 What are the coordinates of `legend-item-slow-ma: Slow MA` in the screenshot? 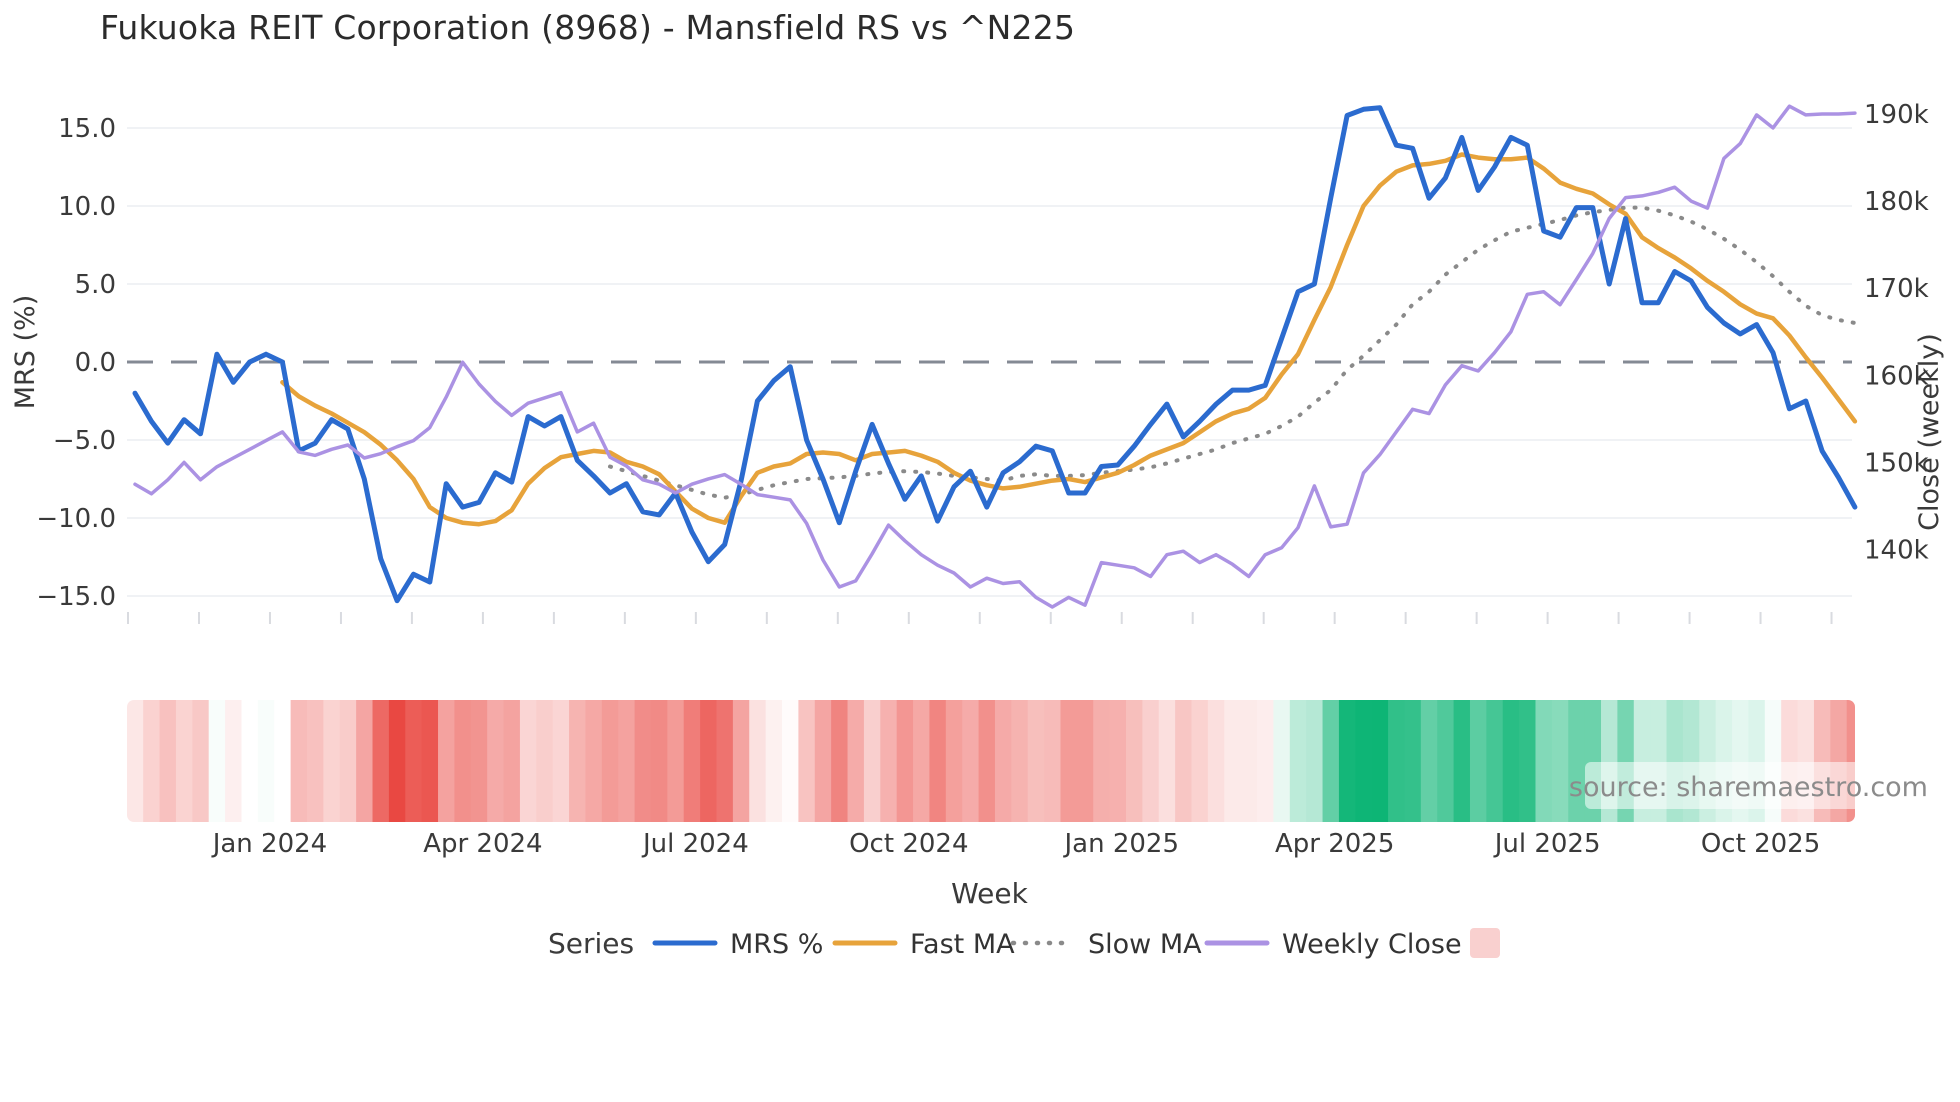 It's located at (1106, 944).